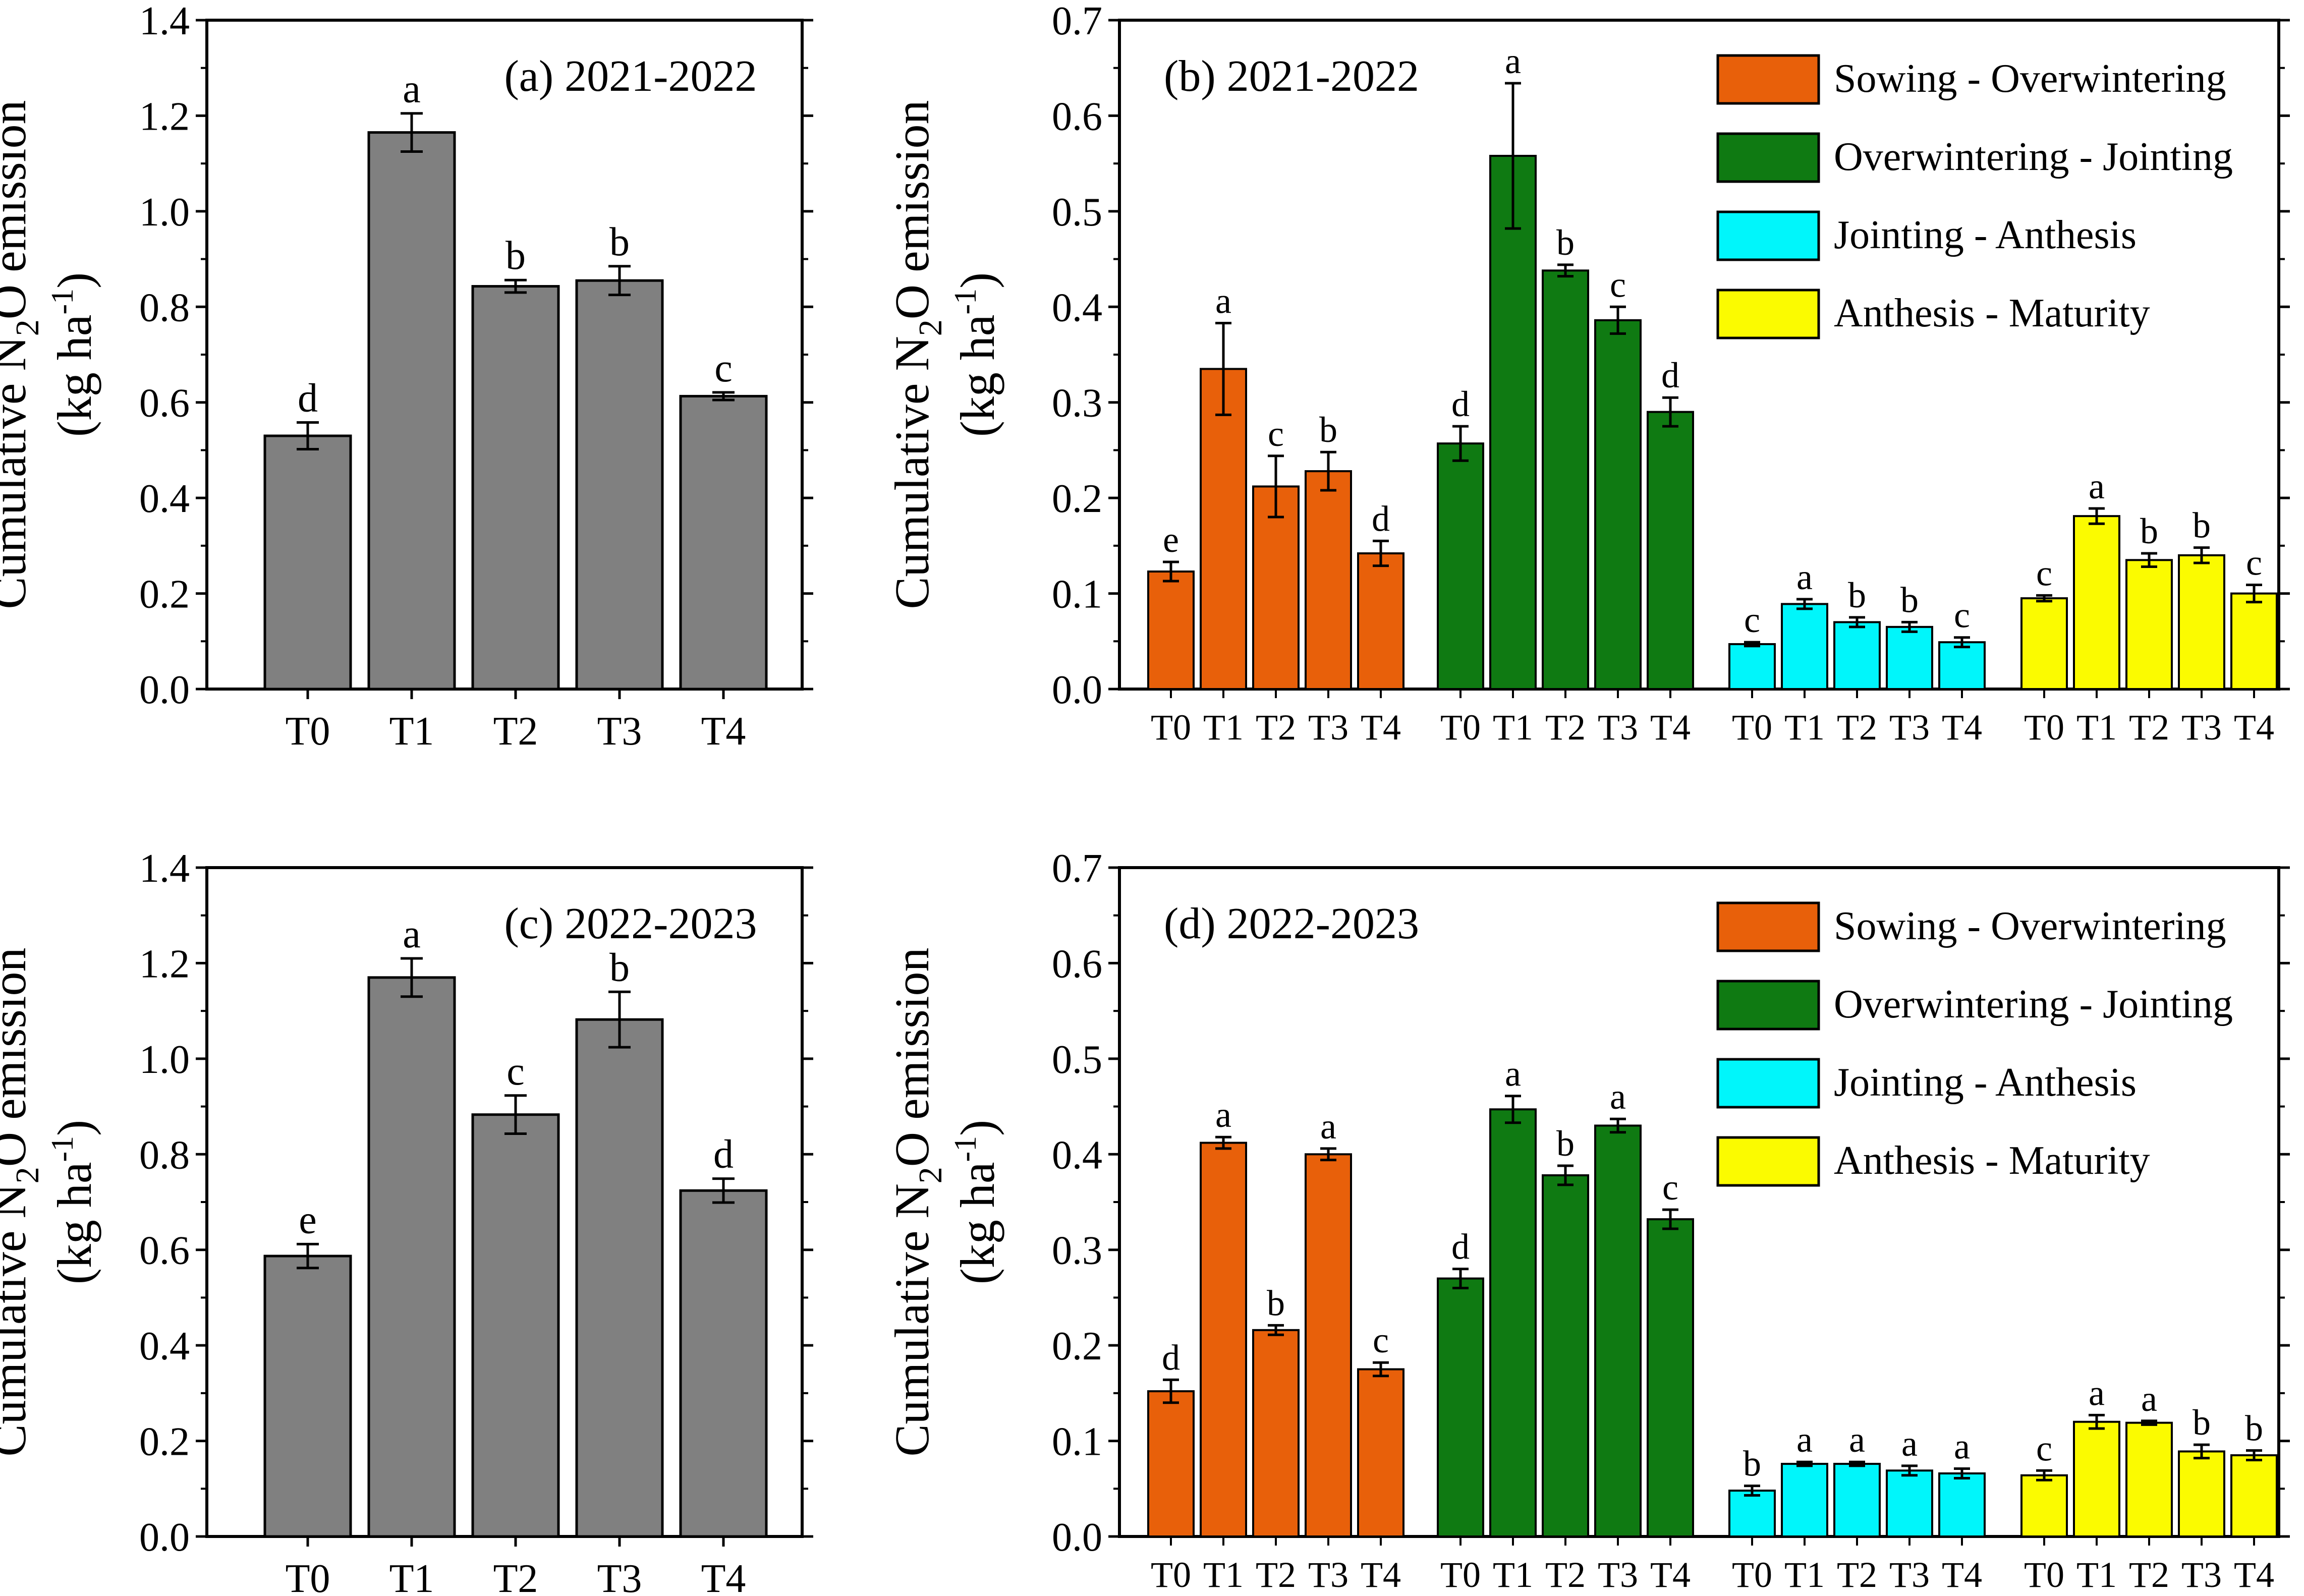  What do you see at coordinates (631, 923) in the screenshot?
I see `panel-title: (c) 2022-2023` at bounding box center [631, 923].